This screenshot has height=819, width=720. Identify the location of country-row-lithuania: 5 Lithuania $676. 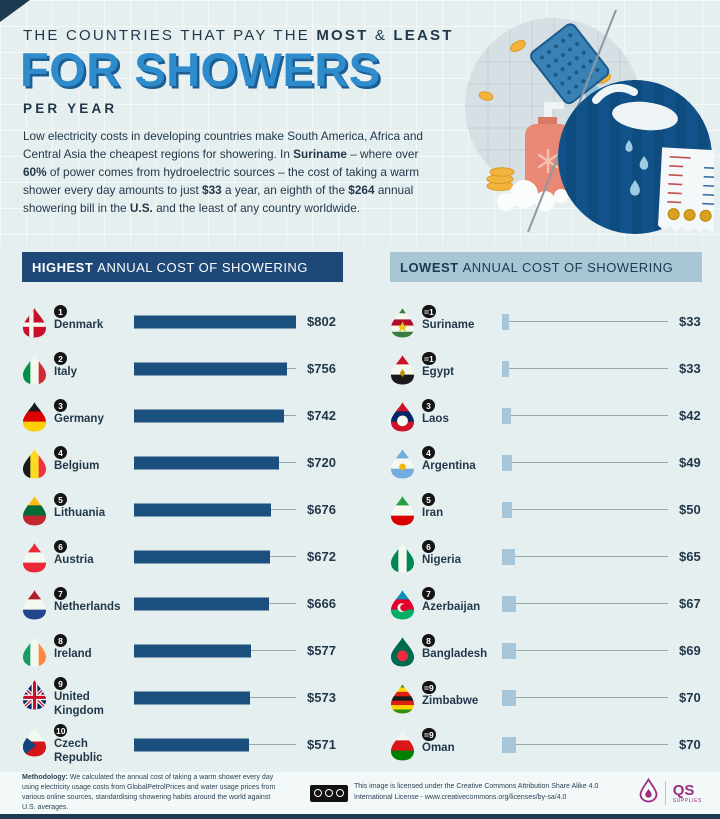
(183, 509).